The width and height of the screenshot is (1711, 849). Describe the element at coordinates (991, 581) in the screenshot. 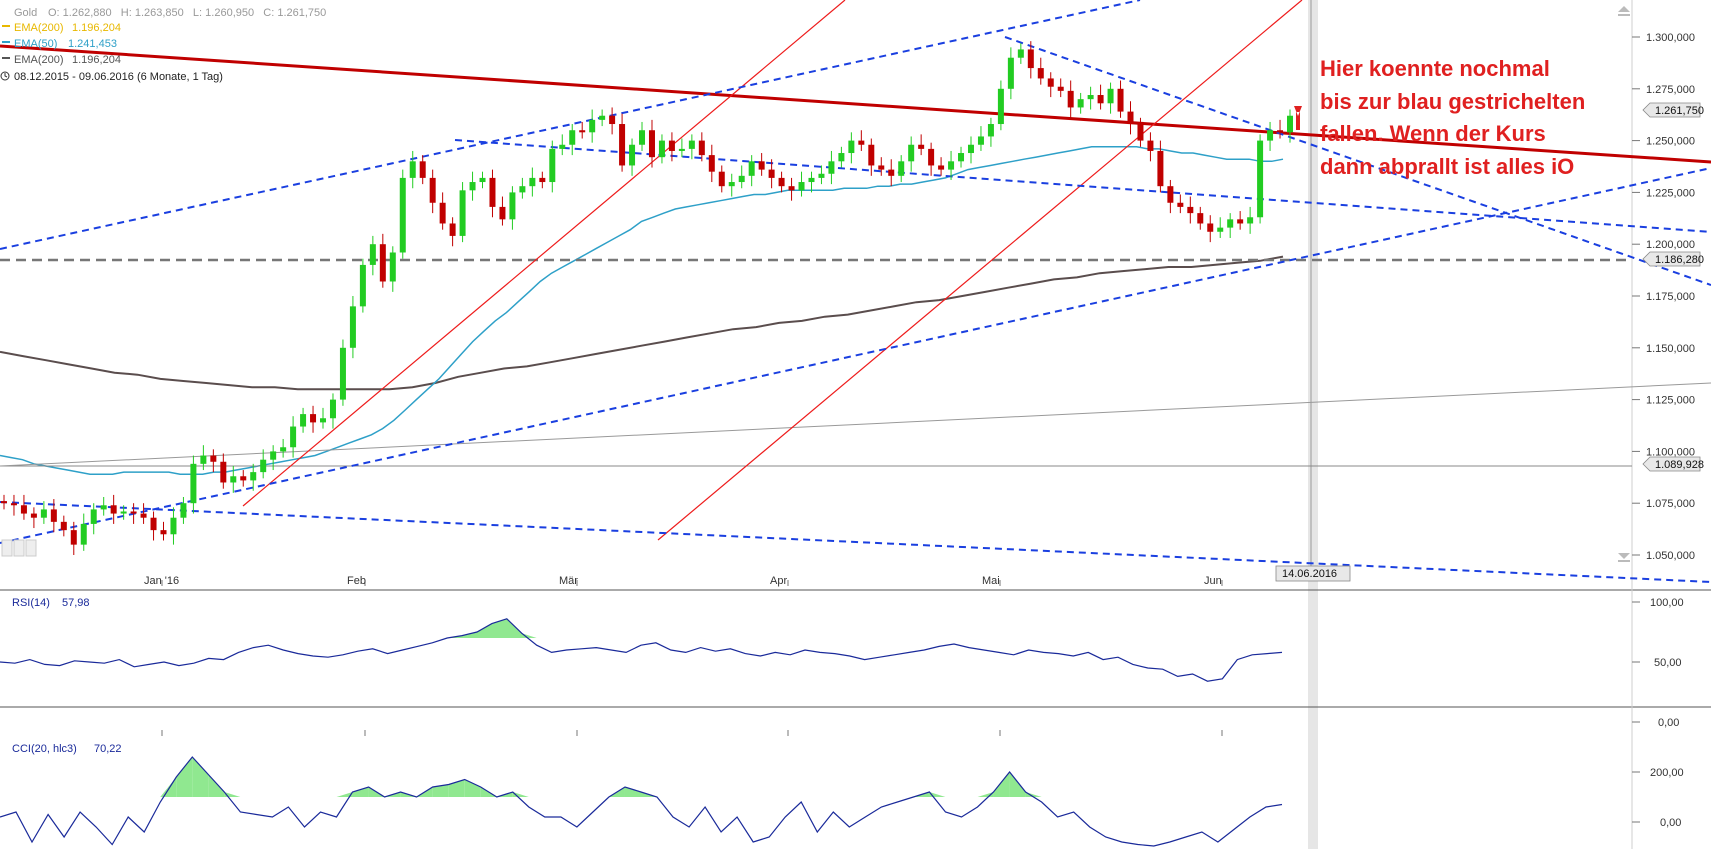

I see `month-label: Mai` at that location.